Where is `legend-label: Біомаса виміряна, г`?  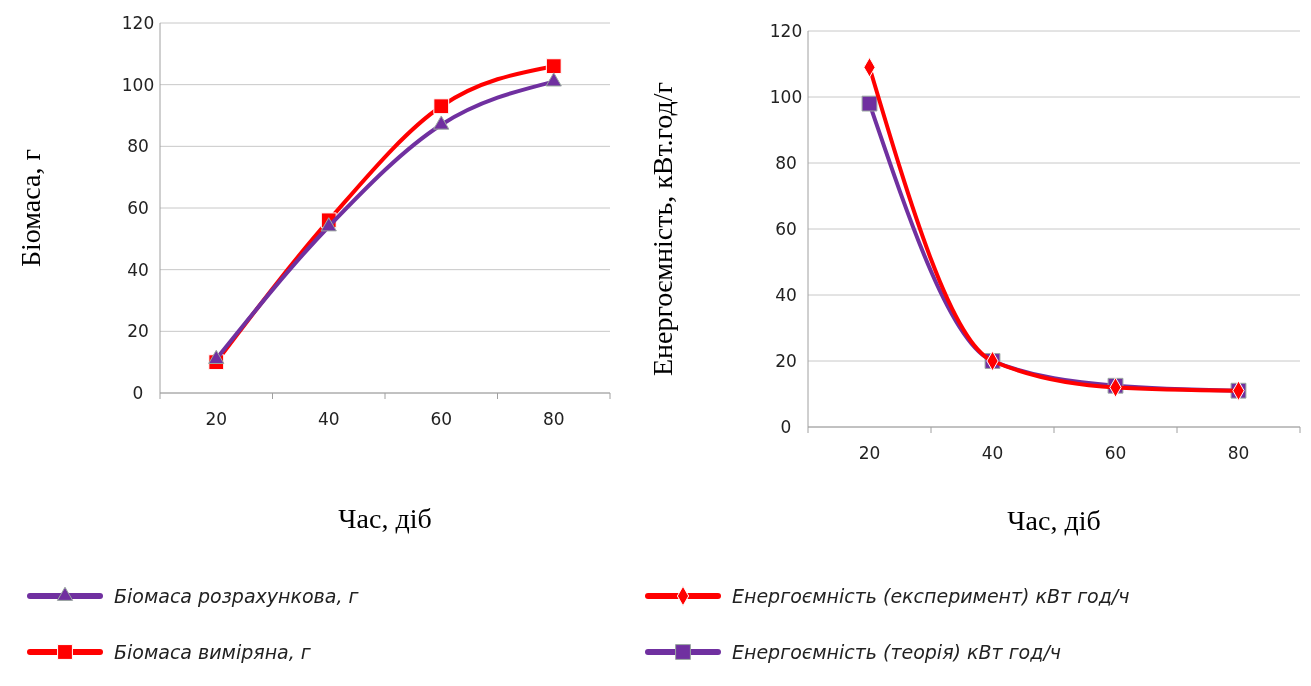 legend-label: Біомаса виміряна, г is located at coordinates (213, 651).